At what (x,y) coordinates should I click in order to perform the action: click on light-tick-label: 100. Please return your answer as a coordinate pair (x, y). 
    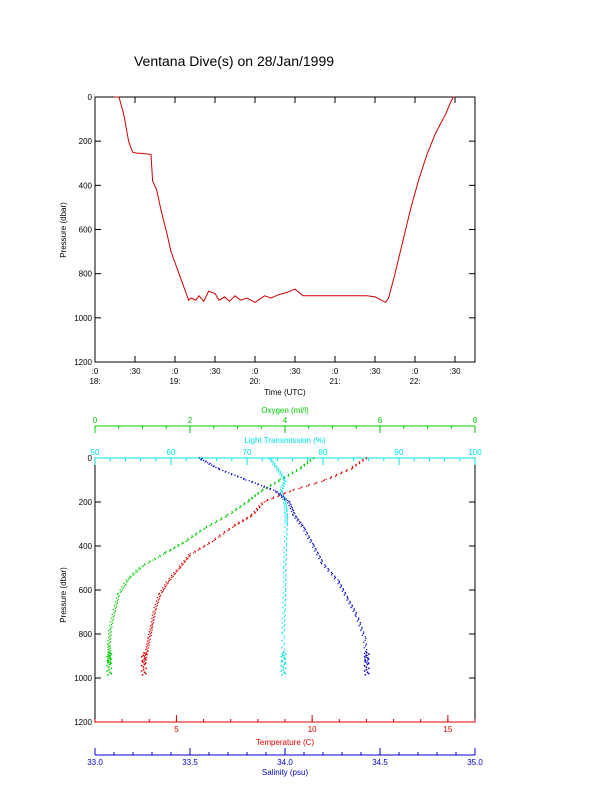
    Looking at the image, I should click on (475, 452).